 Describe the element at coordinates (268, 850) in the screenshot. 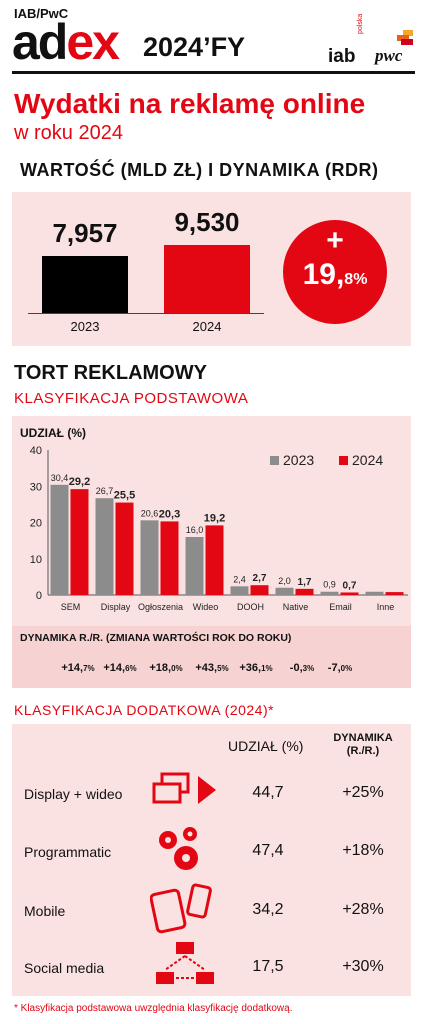

I see `row-share: 47,4` at that location.